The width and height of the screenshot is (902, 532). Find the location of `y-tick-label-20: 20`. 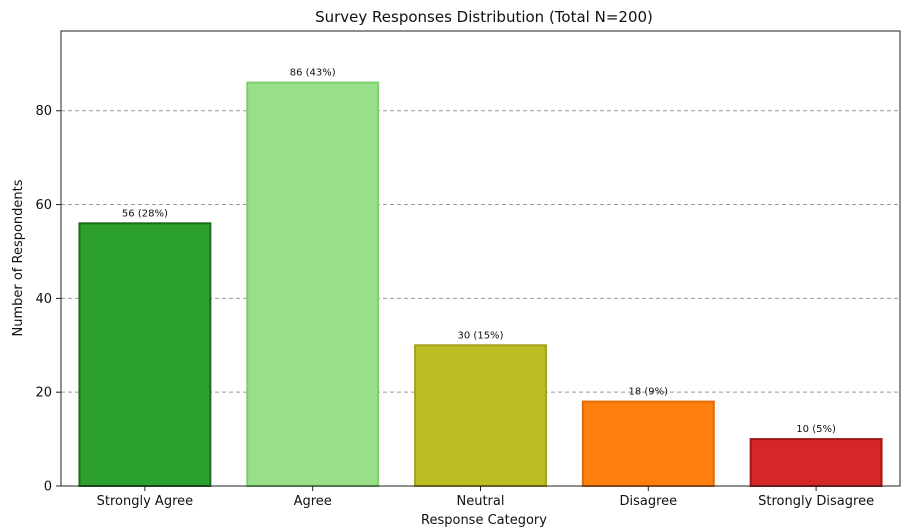

y-tick-label-20: 20 is located at coordinates (43, 393).